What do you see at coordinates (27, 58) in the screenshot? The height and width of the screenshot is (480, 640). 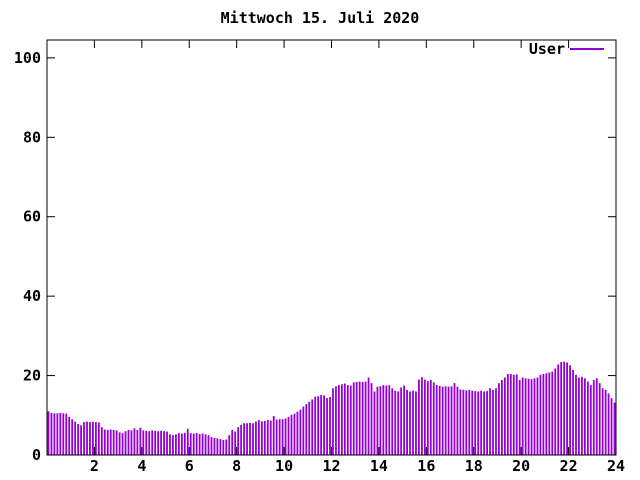 I see `y-tick-label: 100` at bounding box center [27, 58].